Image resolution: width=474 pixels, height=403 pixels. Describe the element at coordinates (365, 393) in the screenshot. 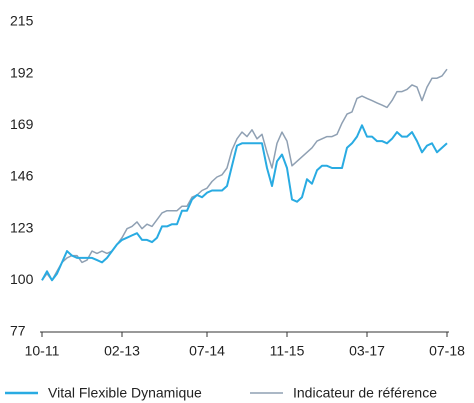

I see `legend-label: Indicateur de référence` at that location.